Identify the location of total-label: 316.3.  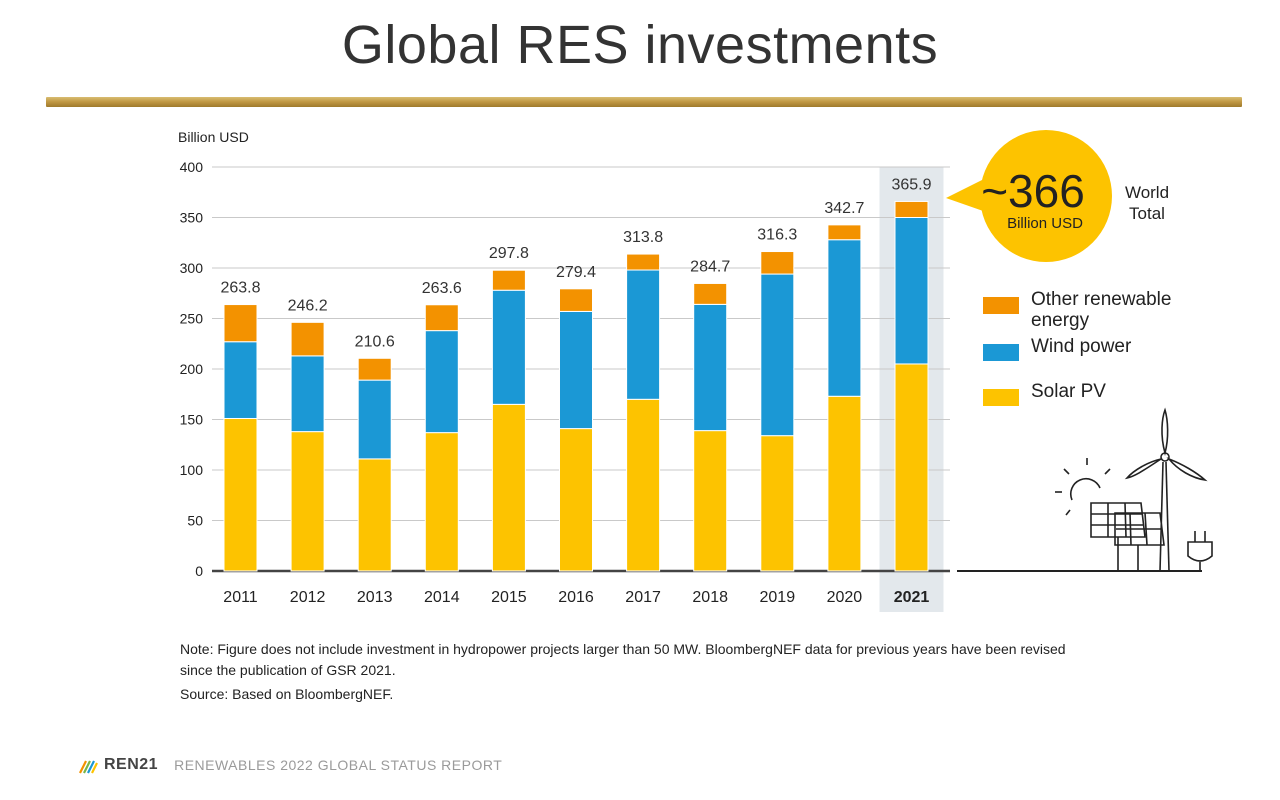
(777, 235).